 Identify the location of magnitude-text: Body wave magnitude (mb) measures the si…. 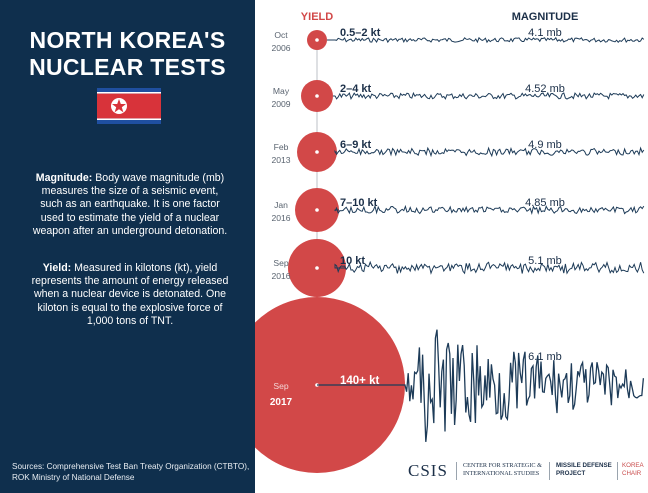
(130, 204).